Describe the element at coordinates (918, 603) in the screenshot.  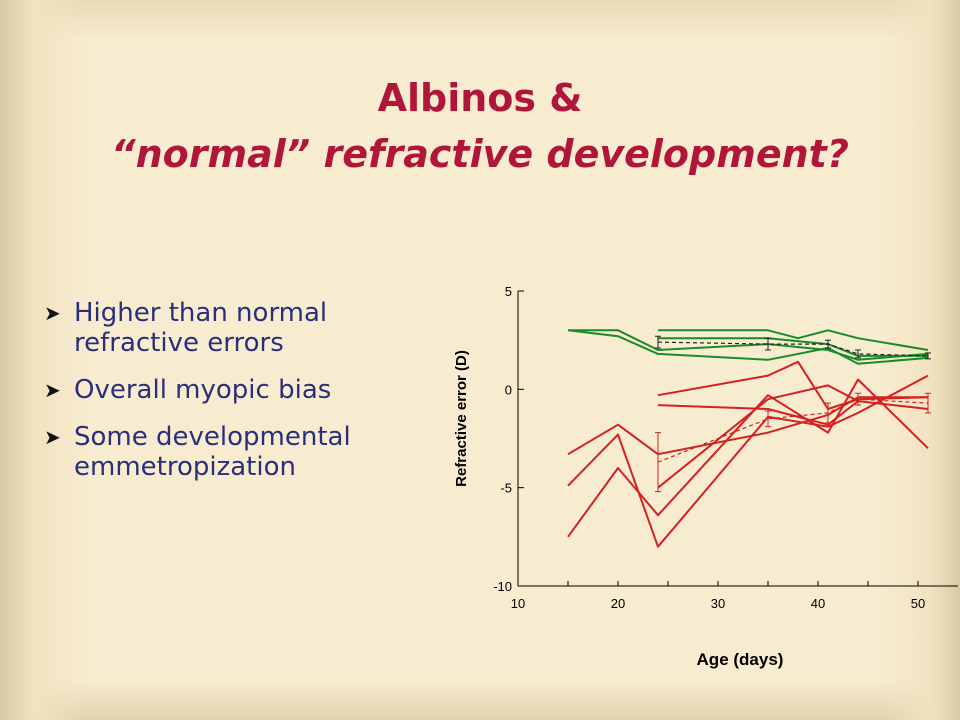
I see `x-tick-label: 50` at that location.